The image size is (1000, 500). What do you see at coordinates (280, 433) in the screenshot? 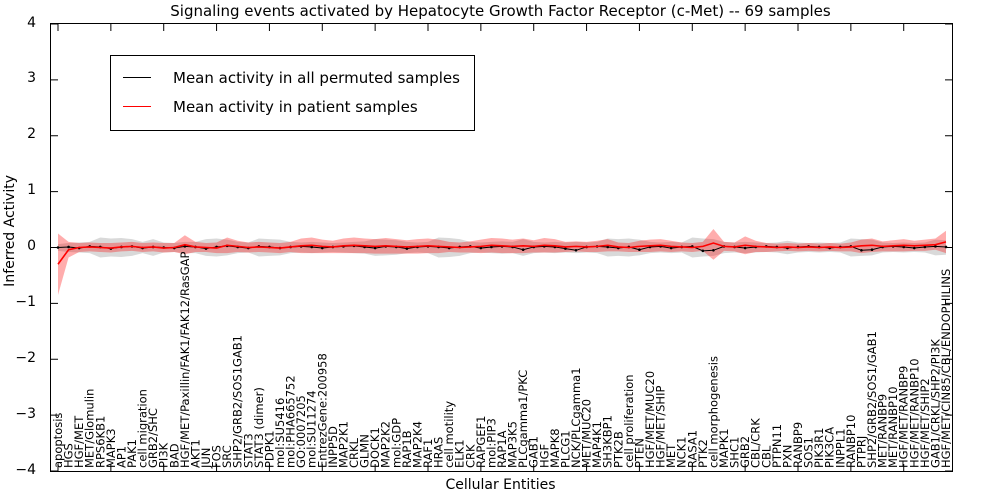
I see `x-category-label: mol:SU5416` at bounding box center [280, 433].